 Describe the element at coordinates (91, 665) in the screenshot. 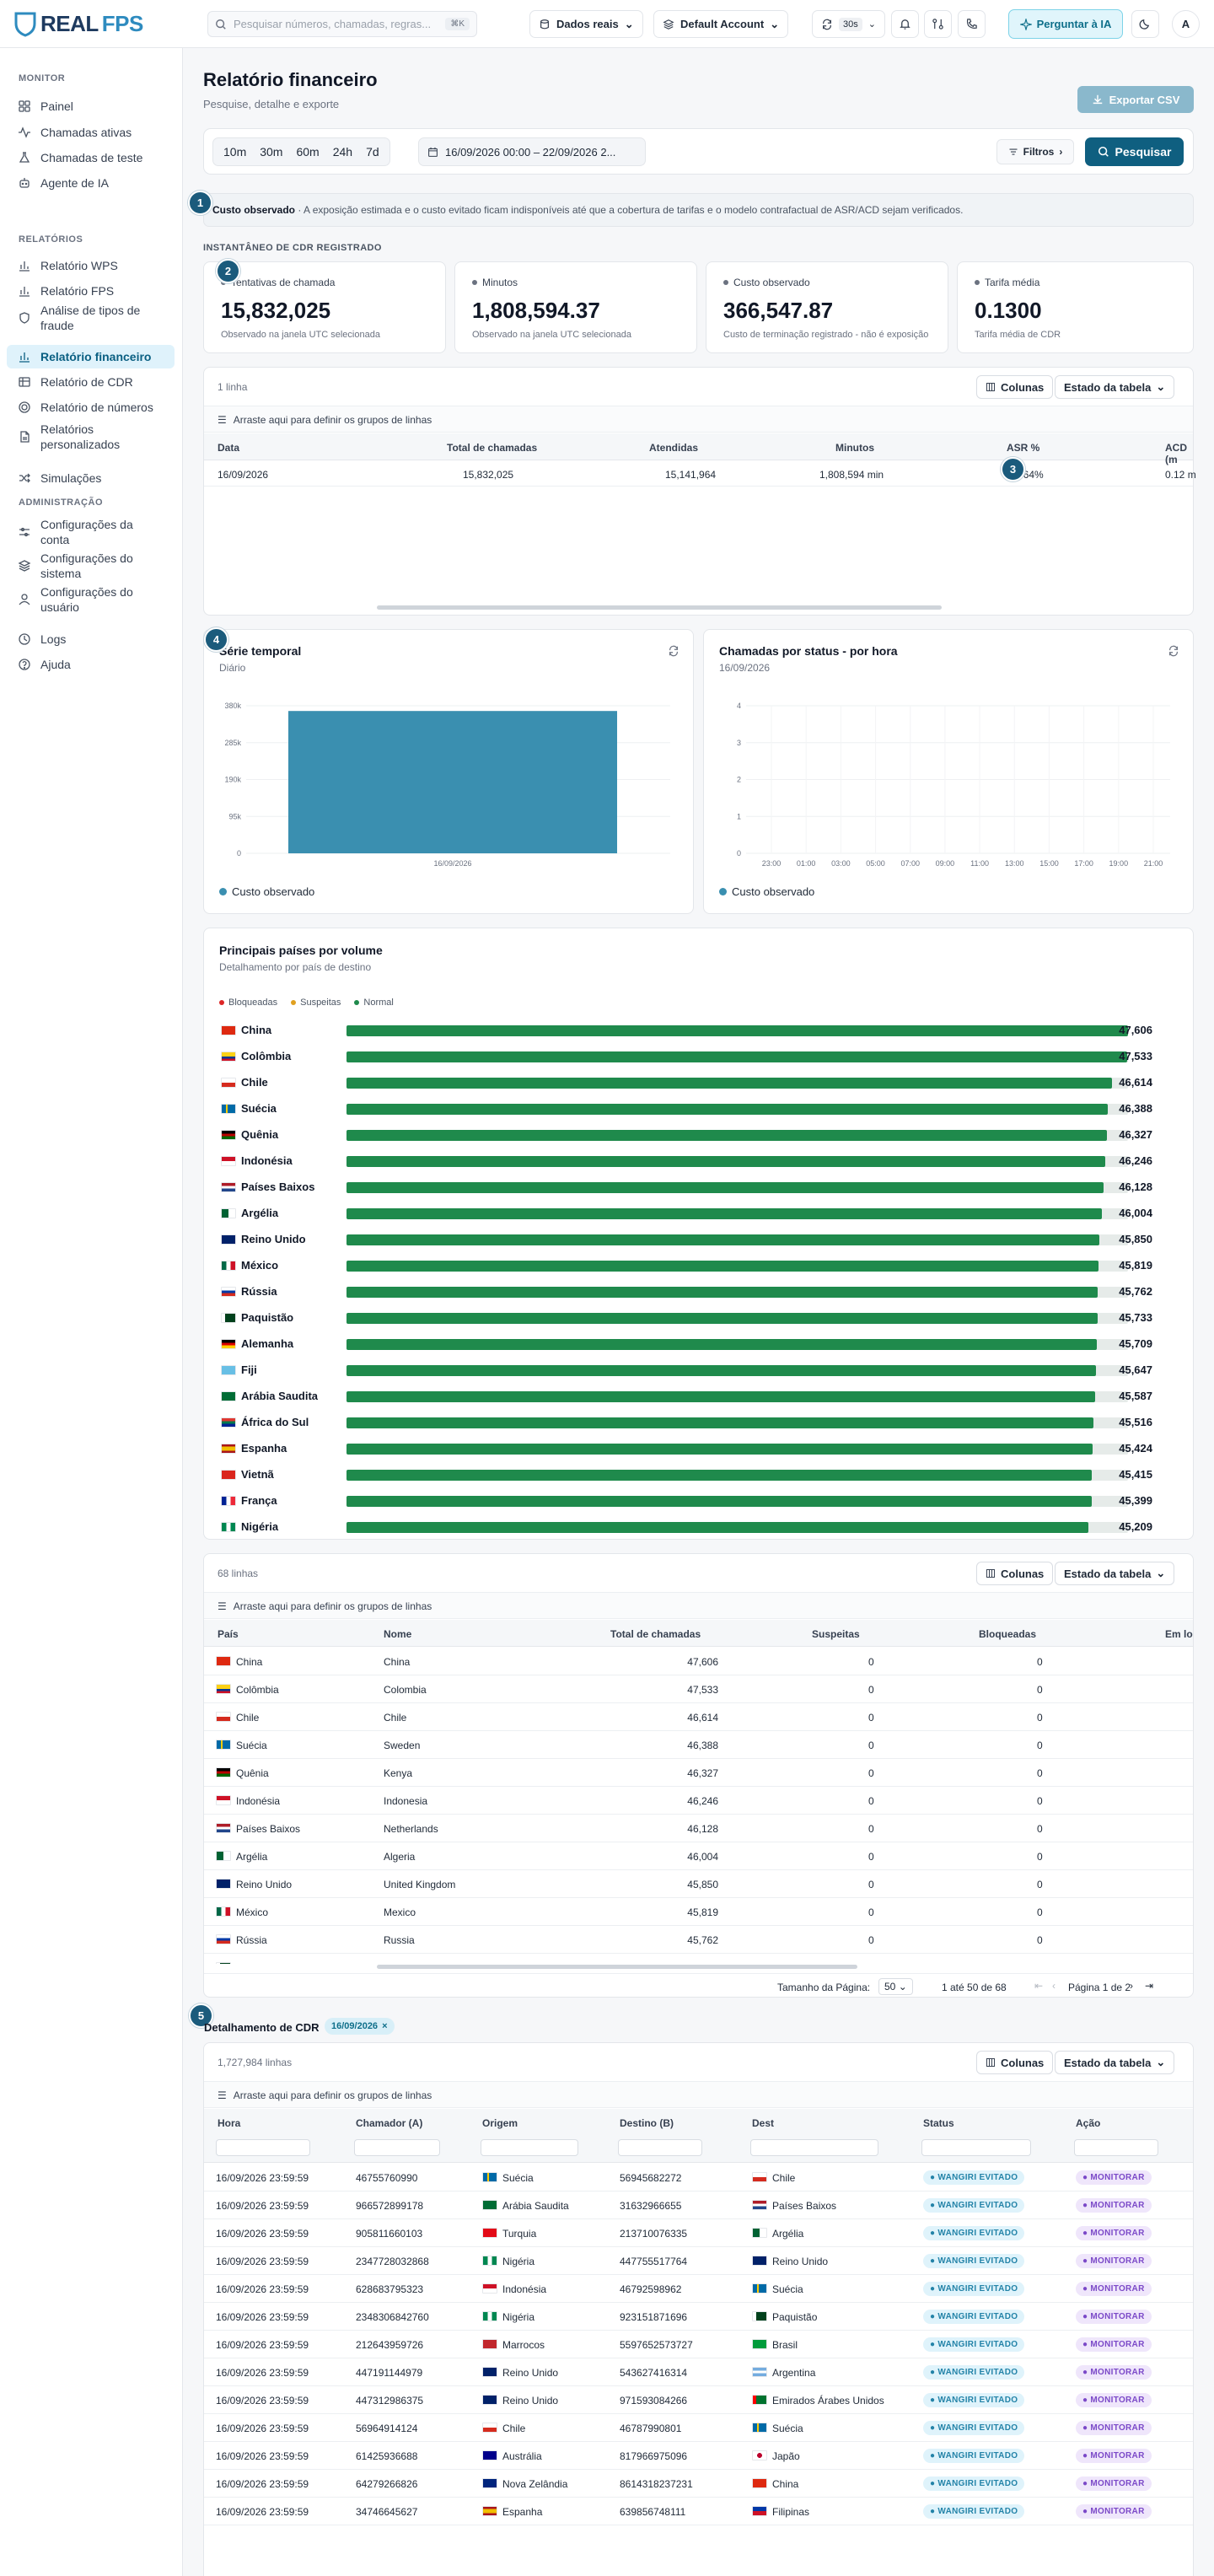

I see `sidebar-item-ajuda: Ajuda` at that location.